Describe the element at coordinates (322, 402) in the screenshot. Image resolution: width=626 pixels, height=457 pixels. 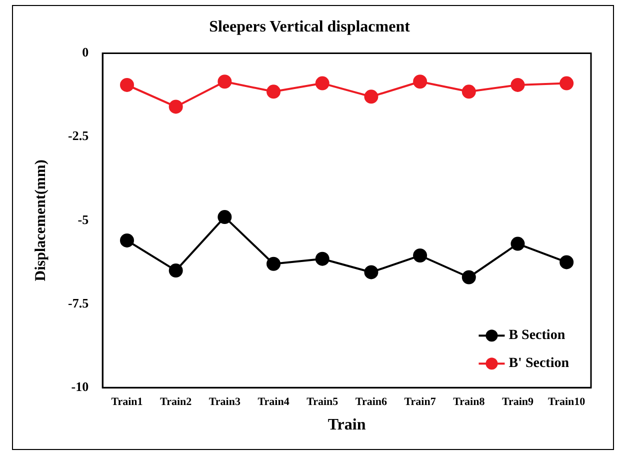
I see `x-tick-label: Train5` at that location.